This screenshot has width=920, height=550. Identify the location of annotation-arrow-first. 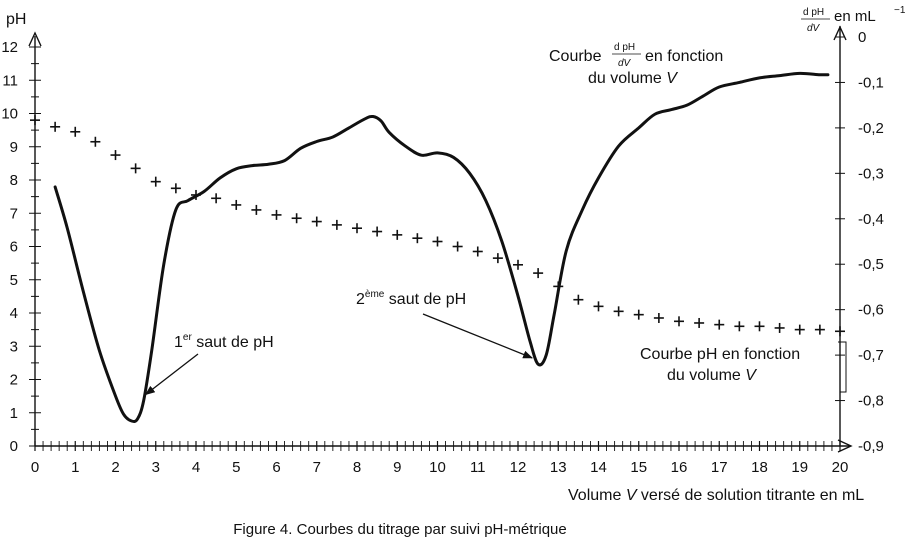
(171, 374).